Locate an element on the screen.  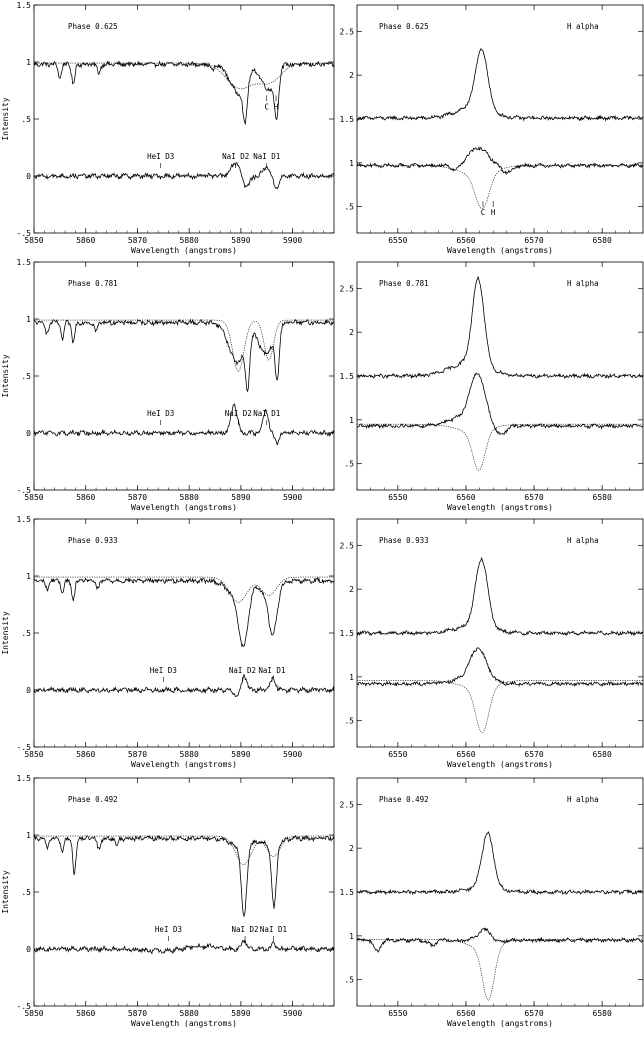
line-label-nad2: NaI D2 is located at coordinates (242, 670).